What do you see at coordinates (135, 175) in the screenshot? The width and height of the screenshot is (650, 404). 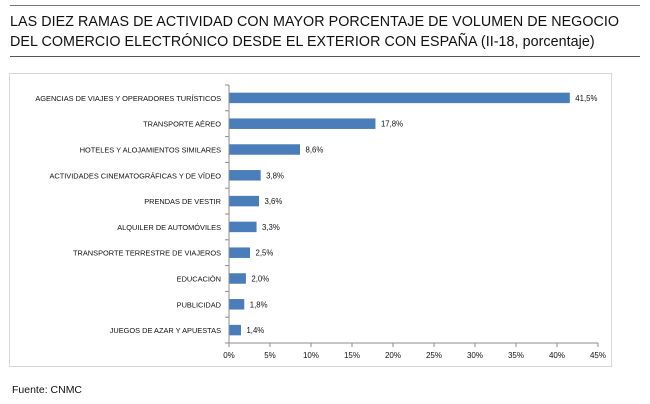 I see `category-label: ACTIVIDADES CINEMATOGRÁFICAS Y DE VÍDEO` at bounding box center [135, 175].